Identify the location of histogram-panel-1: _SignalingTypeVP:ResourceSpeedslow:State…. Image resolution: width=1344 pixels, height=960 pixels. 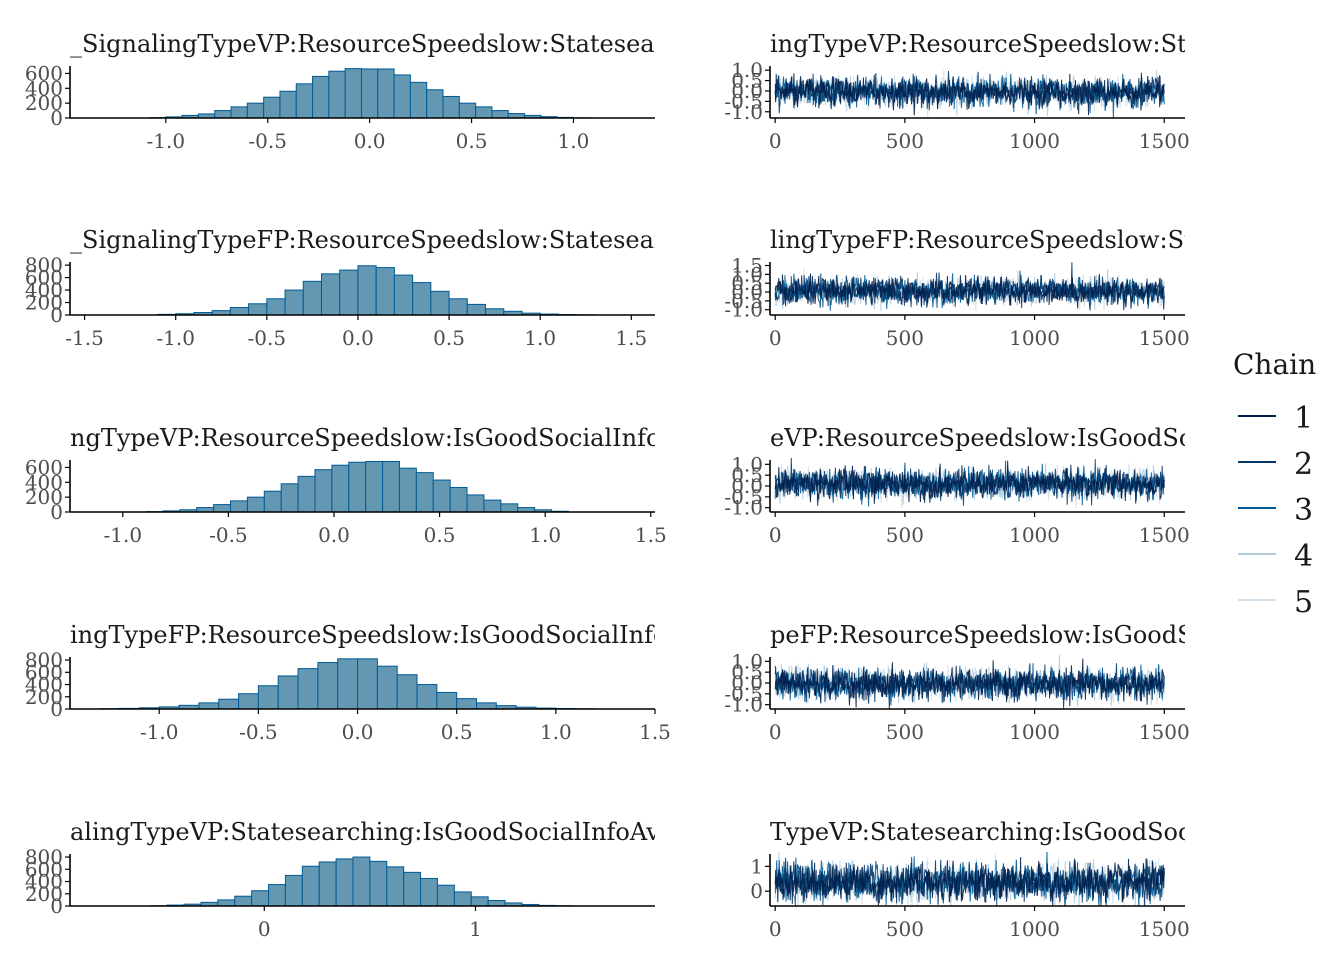
(340, 91).